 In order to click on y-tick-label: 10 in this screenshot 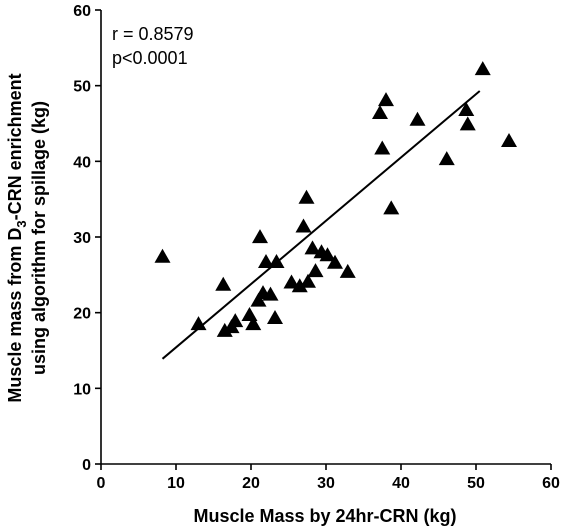, I will do `click(82, 389)`.